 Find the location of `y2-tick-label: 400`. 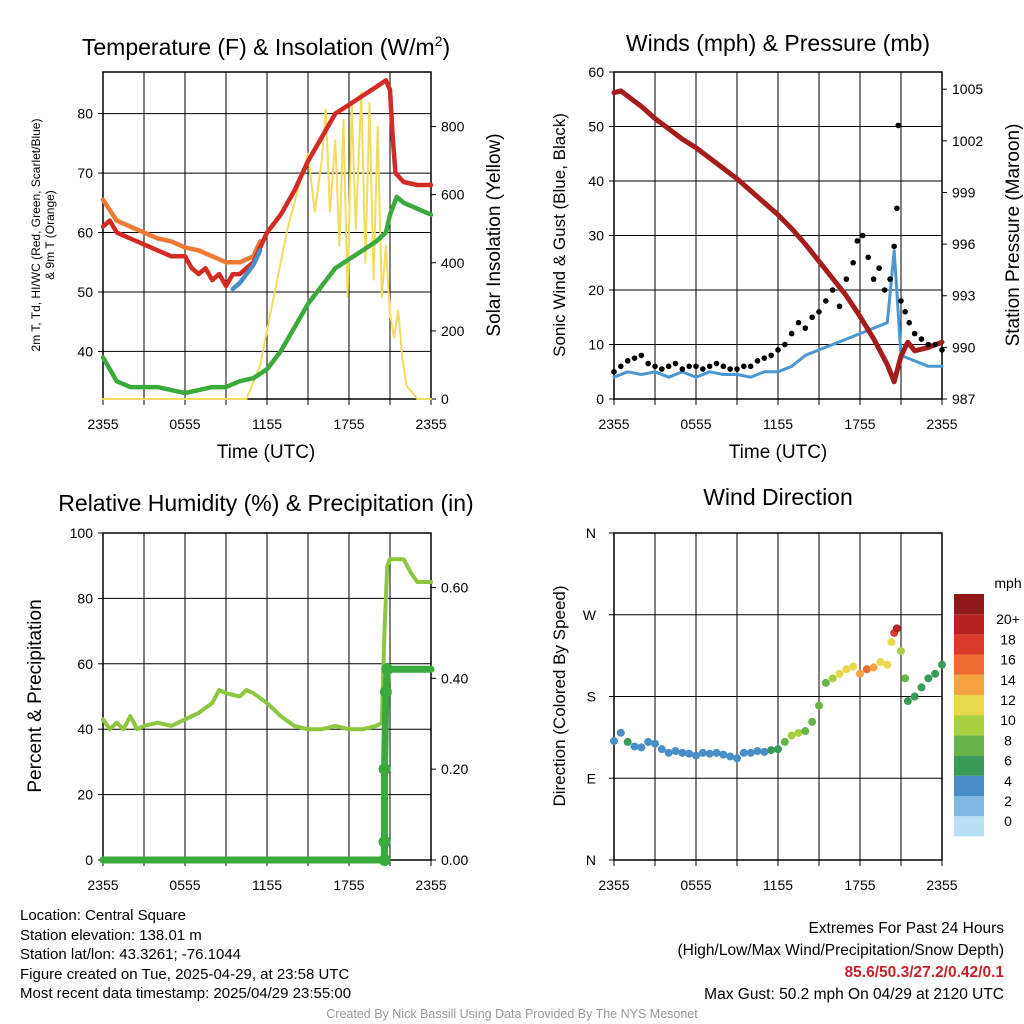

y2-tick-label: 400 is located at coordinates (453, 263).